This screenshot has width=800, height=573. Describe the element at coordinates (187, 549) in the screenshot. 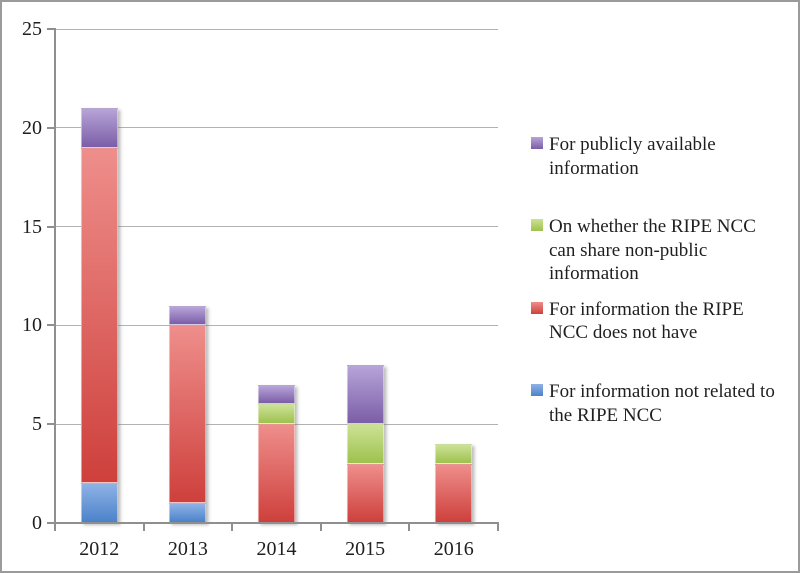

I see `x-axis-label: 2013` at that location.